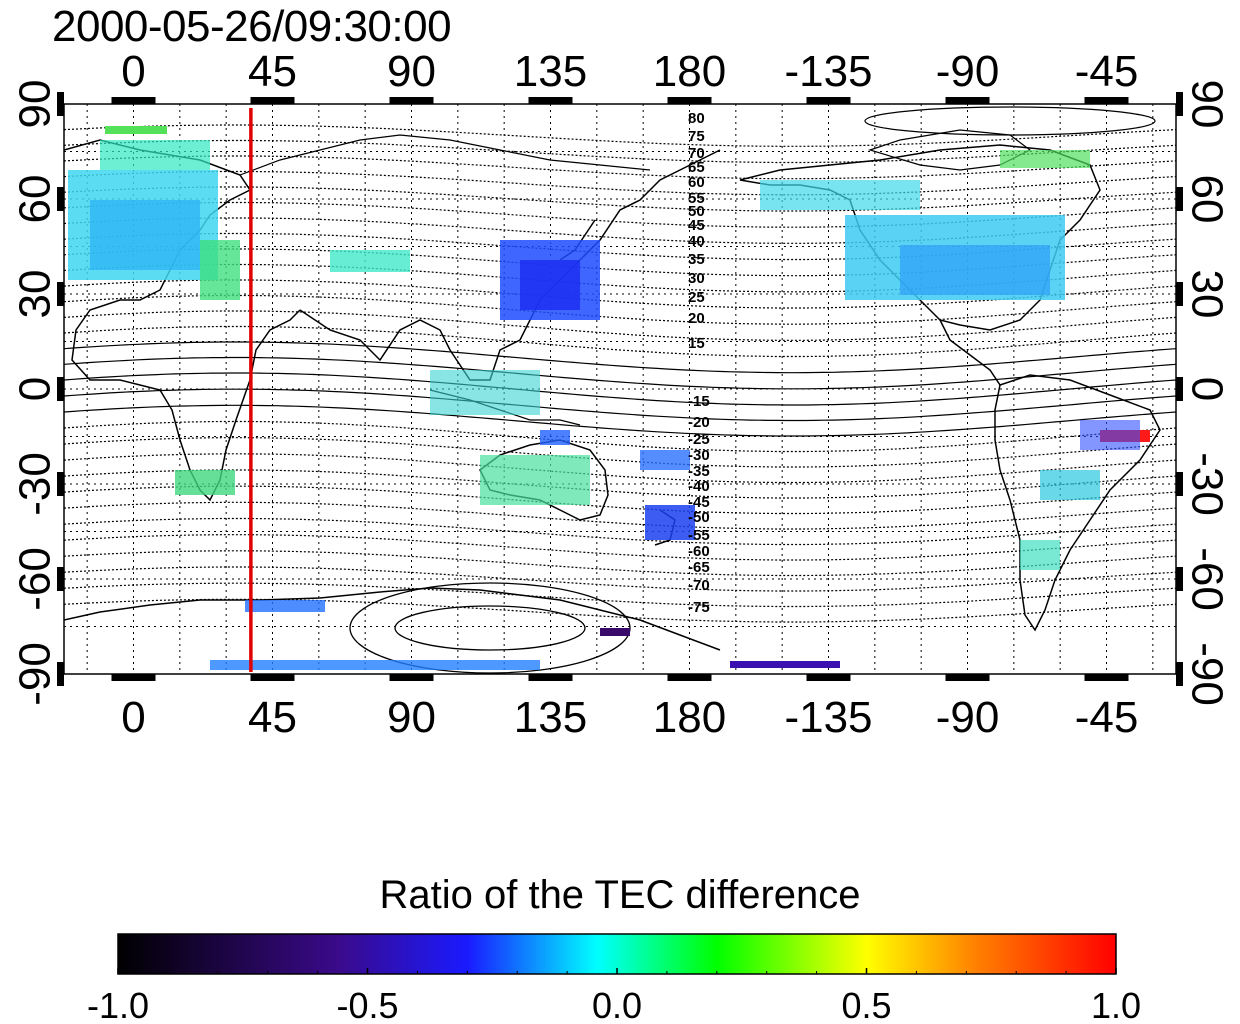 The image size is (1240, 1024). Describe the element at coordinates (699, 607) in the screenshot. I see `contour-label: -75` at that location.